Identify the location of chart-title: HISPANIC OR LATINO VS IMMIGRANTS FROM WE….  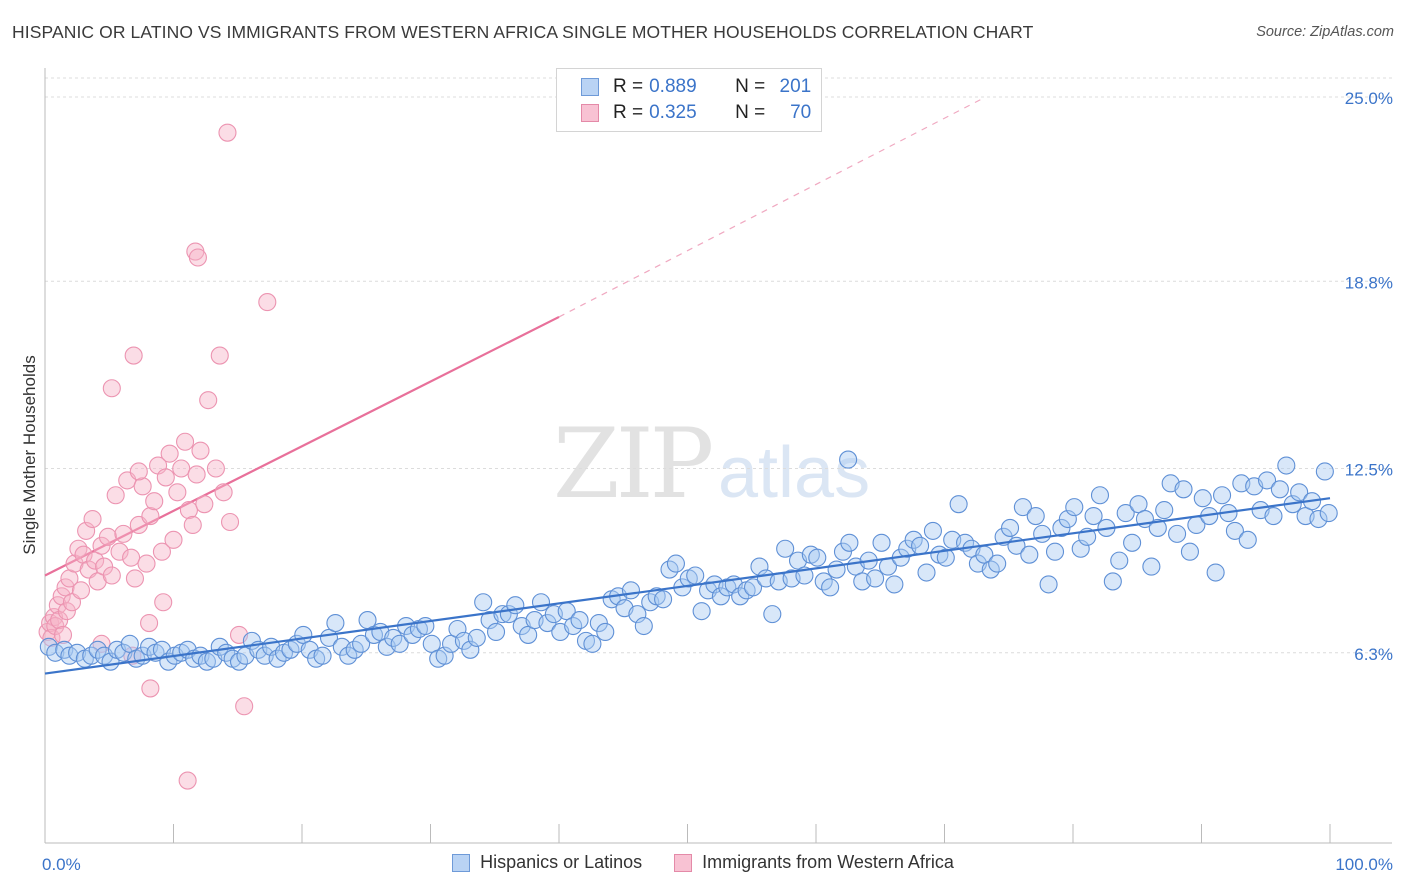
(523, 32).